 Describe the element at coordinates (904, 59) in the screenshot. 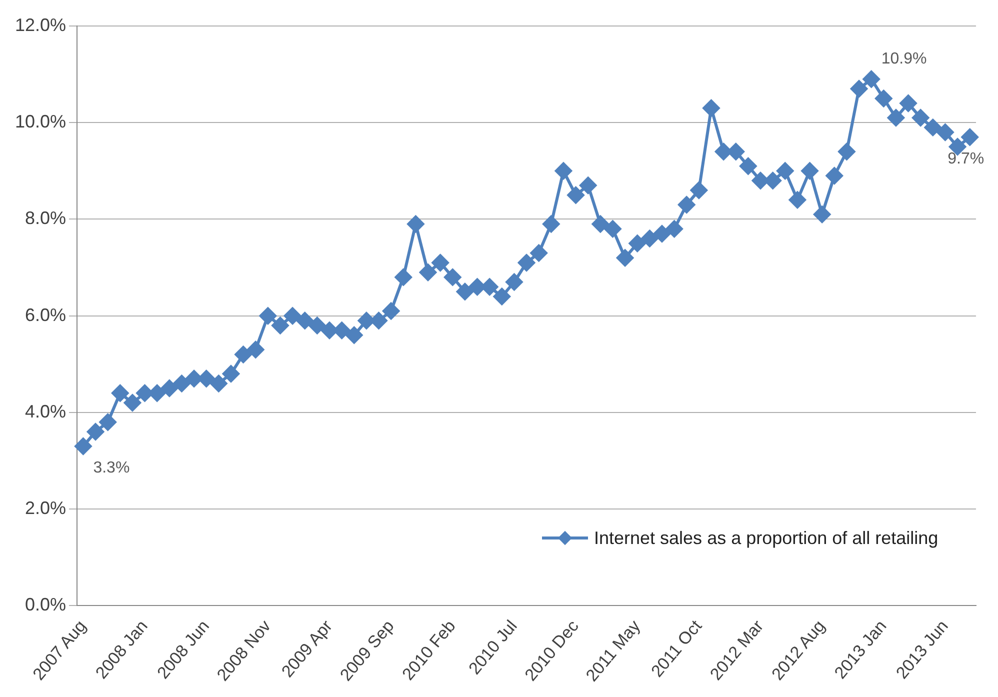

I see `data-label: 10.9%` at that location.